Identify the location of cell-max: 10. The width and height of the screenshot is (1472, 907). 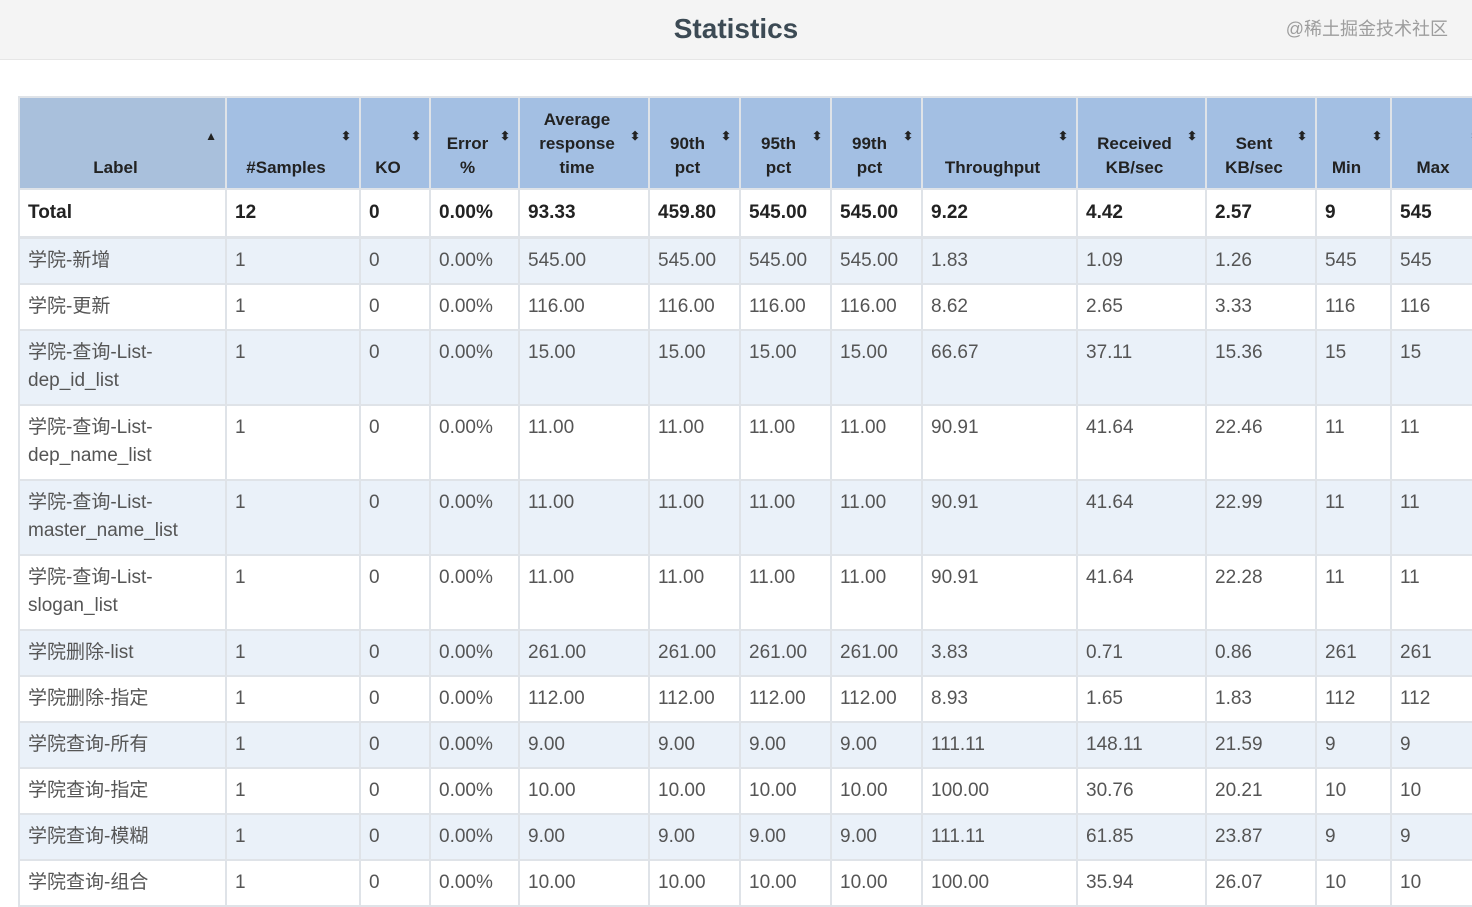
(1431, 791).